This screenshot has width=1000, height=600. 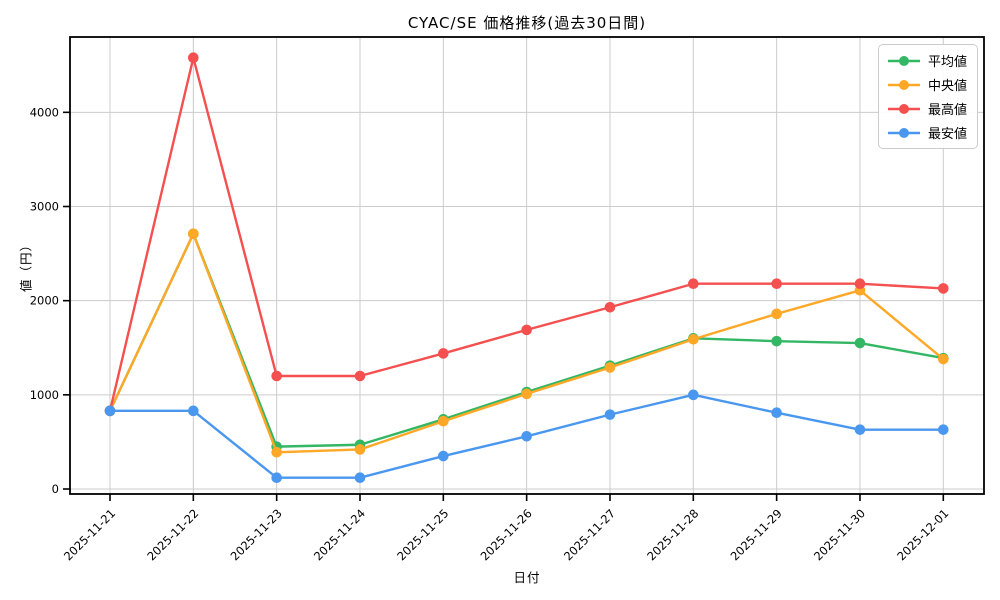 What do you see at coordinates (527, 23) in the screenshot?
I see `chart-title: CYAC/SE 価格推移(過去30日間)` at bounding box center [527, 23].